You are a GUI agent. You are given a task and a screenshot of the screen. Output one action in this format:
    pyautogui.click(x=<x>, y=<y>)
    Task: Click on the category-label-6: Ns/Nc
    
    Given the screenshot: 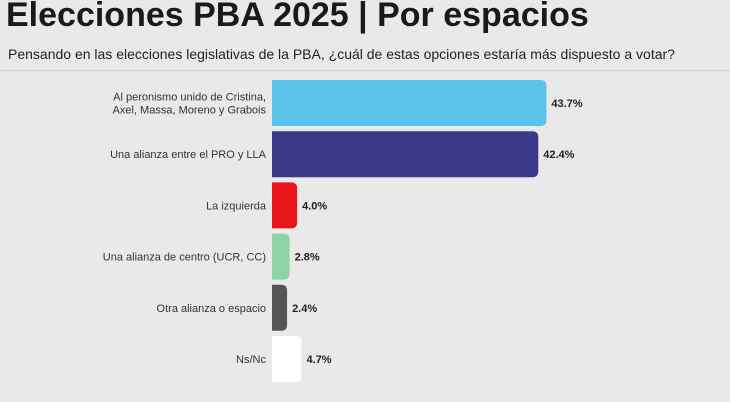 What is the action you would take?
    pyautogui.click(x=251, y=360)
    